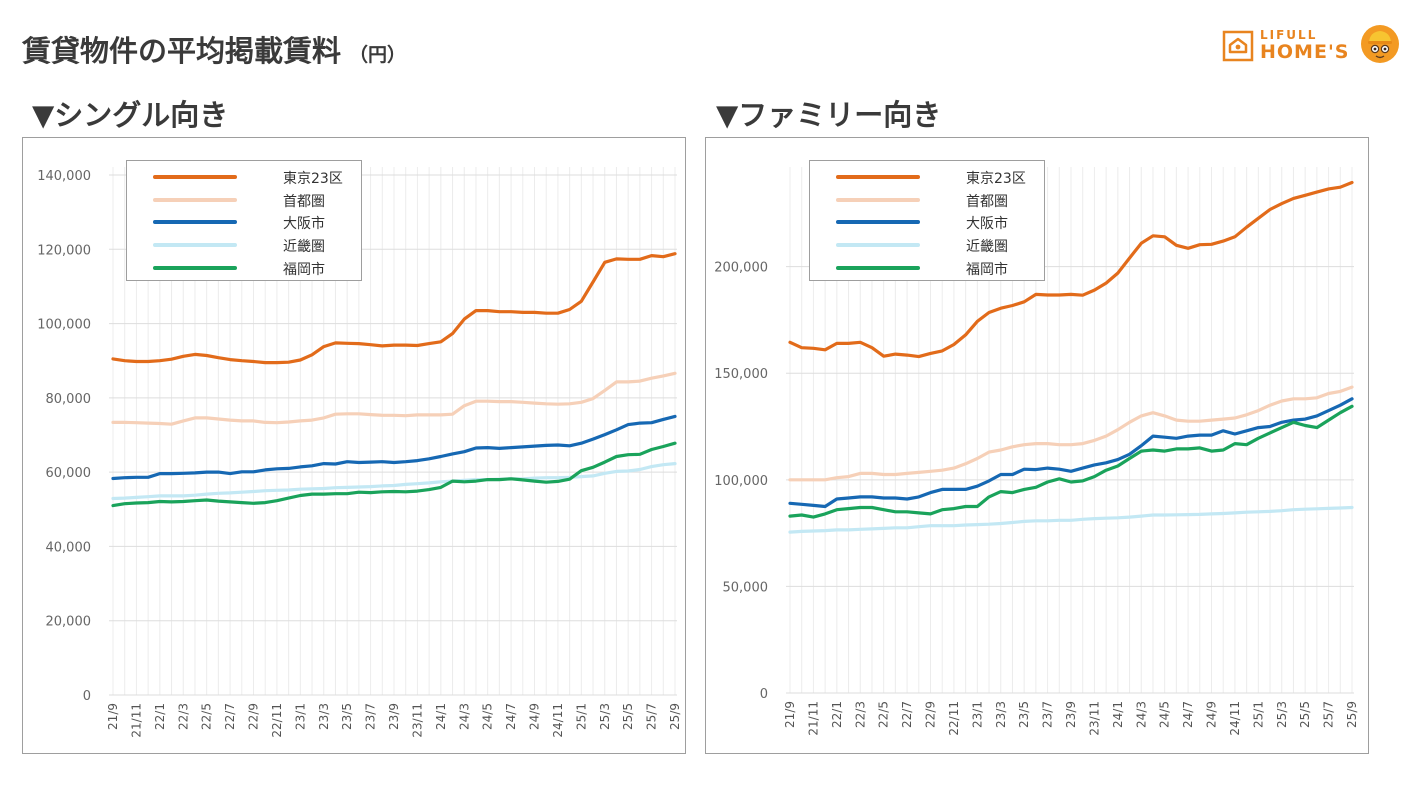 This screenshot has width=1411, height=794. What do you see at coordinates (1380, 44) in the screenshot?
I see `mascot-icon` at bounding box center [1380, 44].